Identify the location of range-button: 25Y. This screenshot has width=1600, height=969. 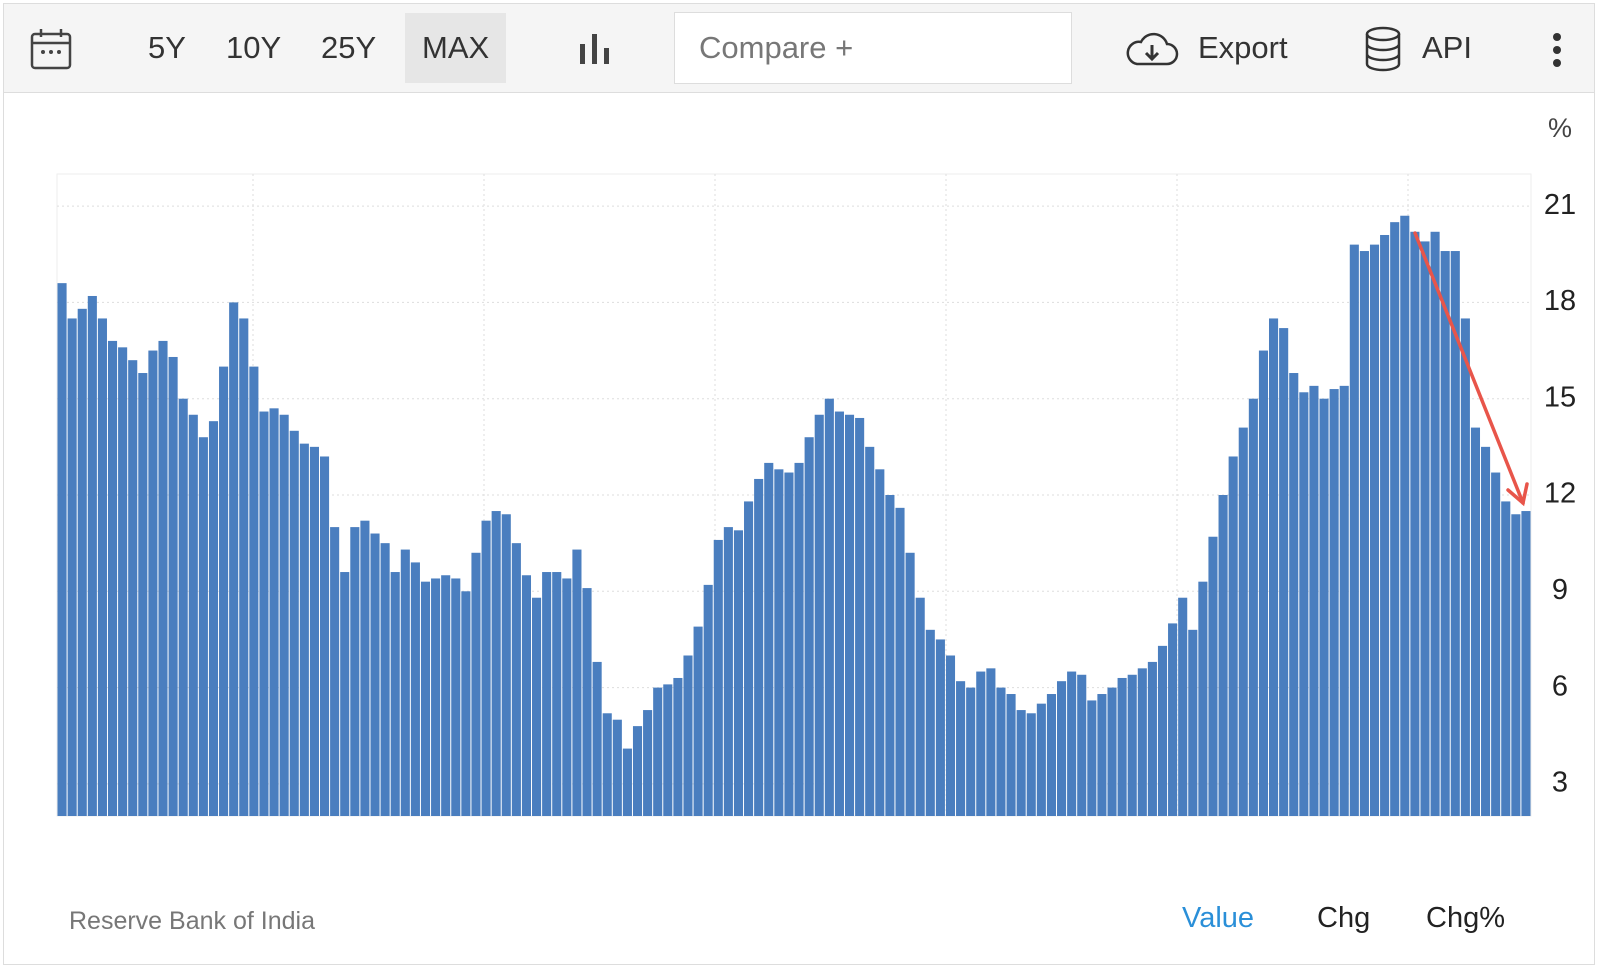
(349, 47).